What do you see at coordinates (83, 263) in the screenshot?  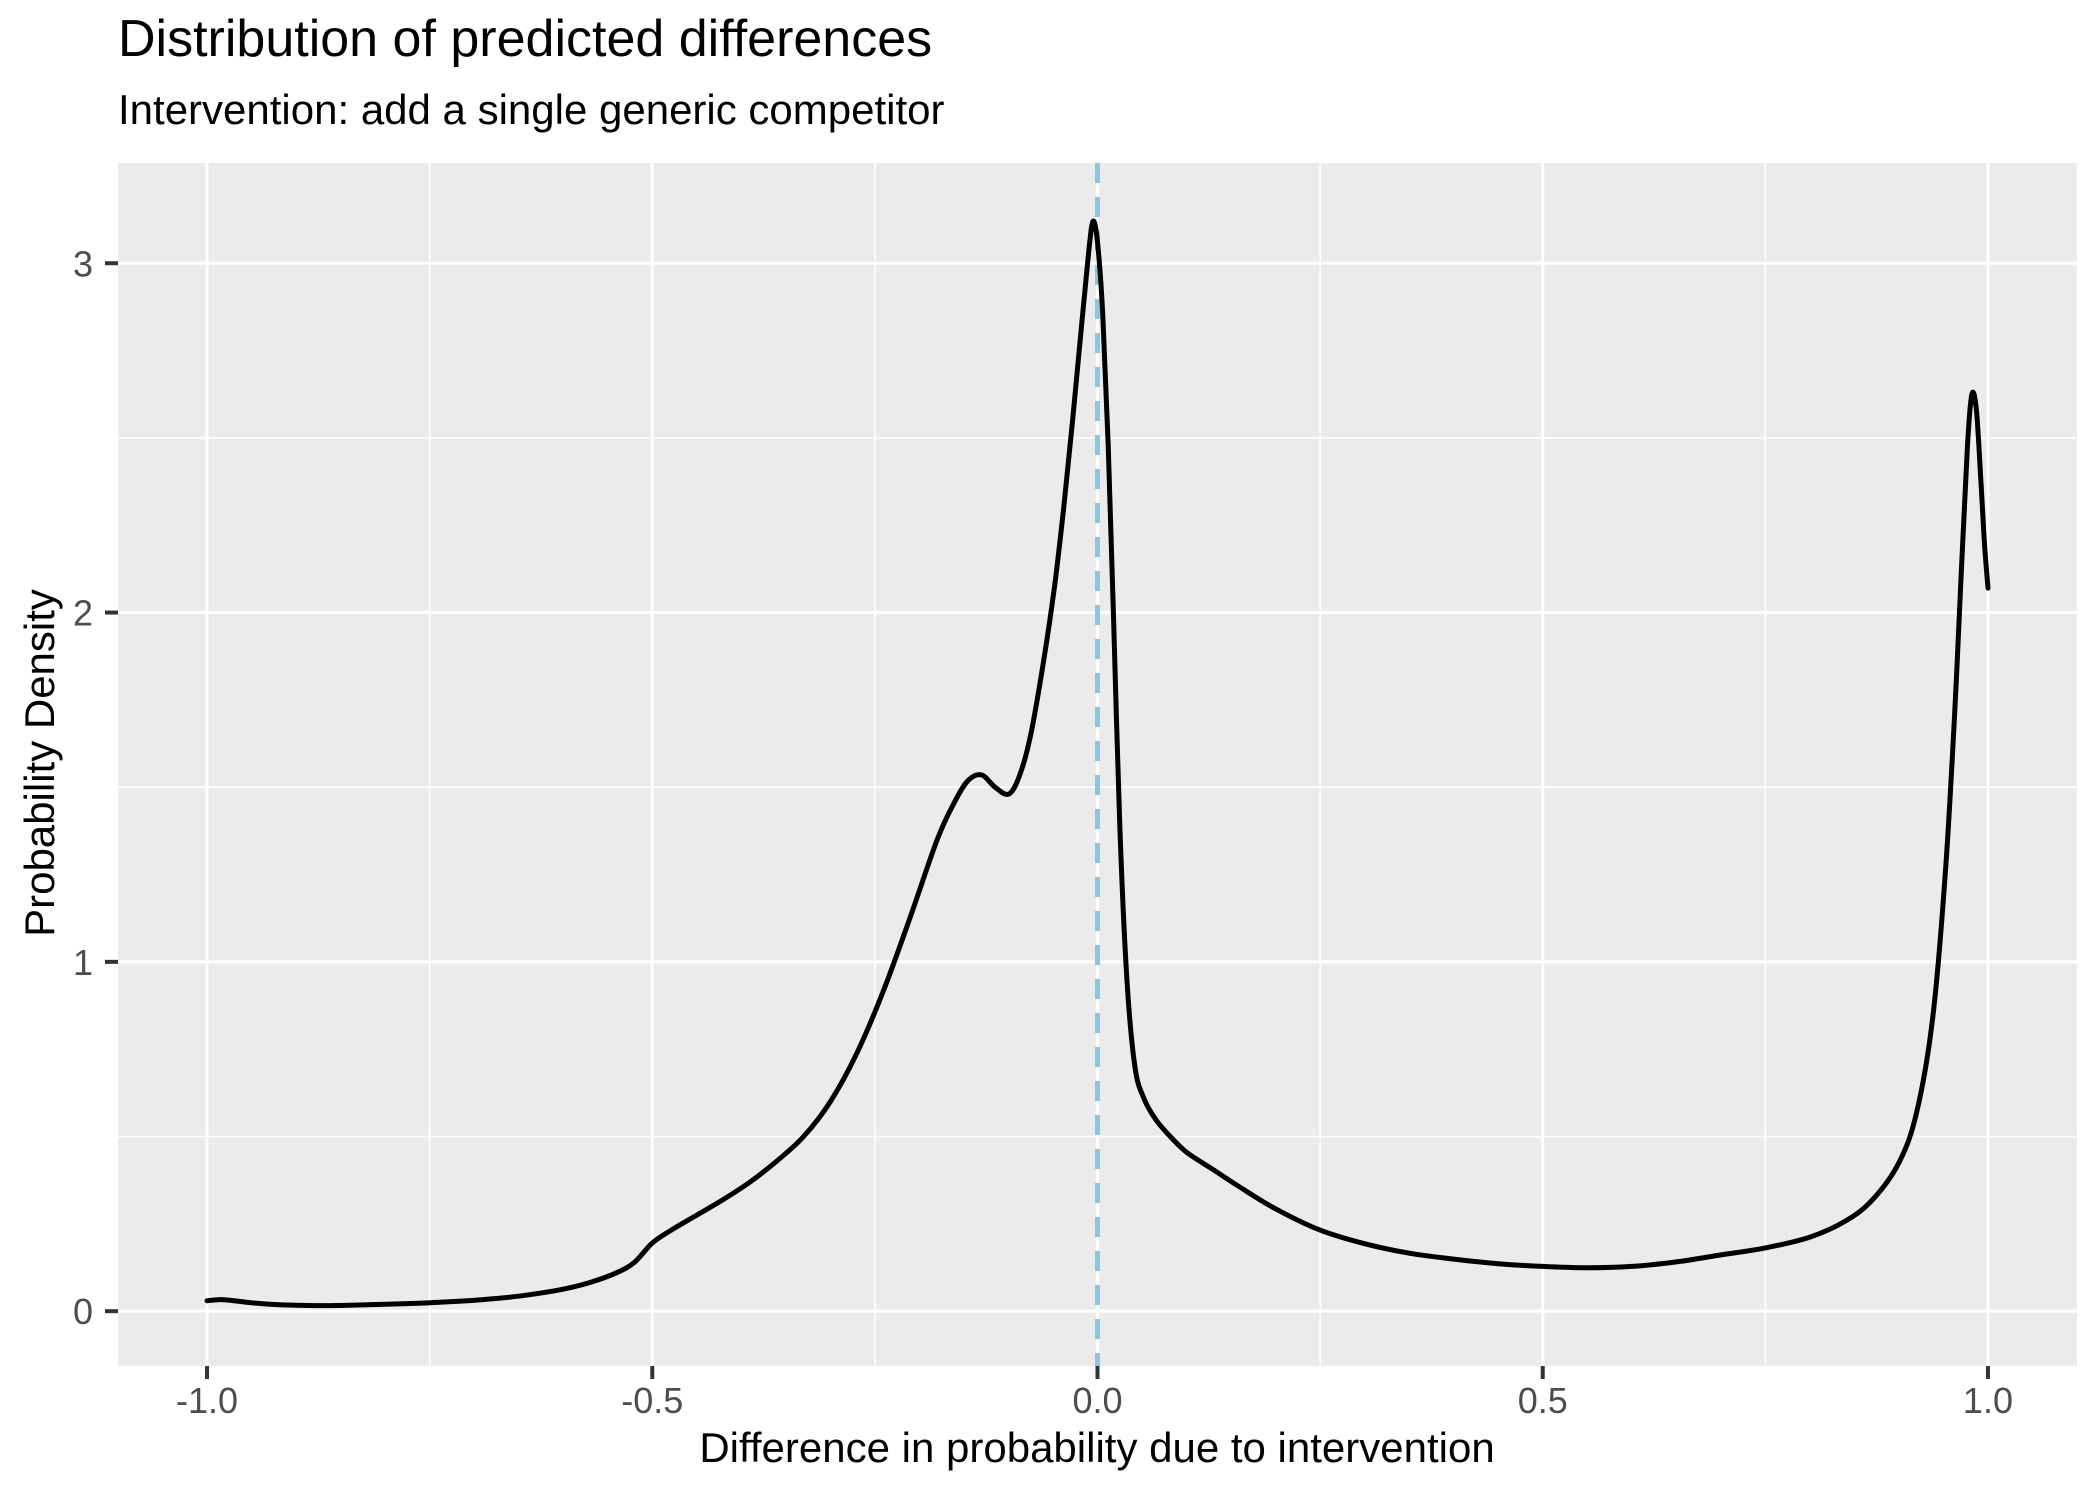 I see `y-tick-label: 3` at bounding box center [83, 263].